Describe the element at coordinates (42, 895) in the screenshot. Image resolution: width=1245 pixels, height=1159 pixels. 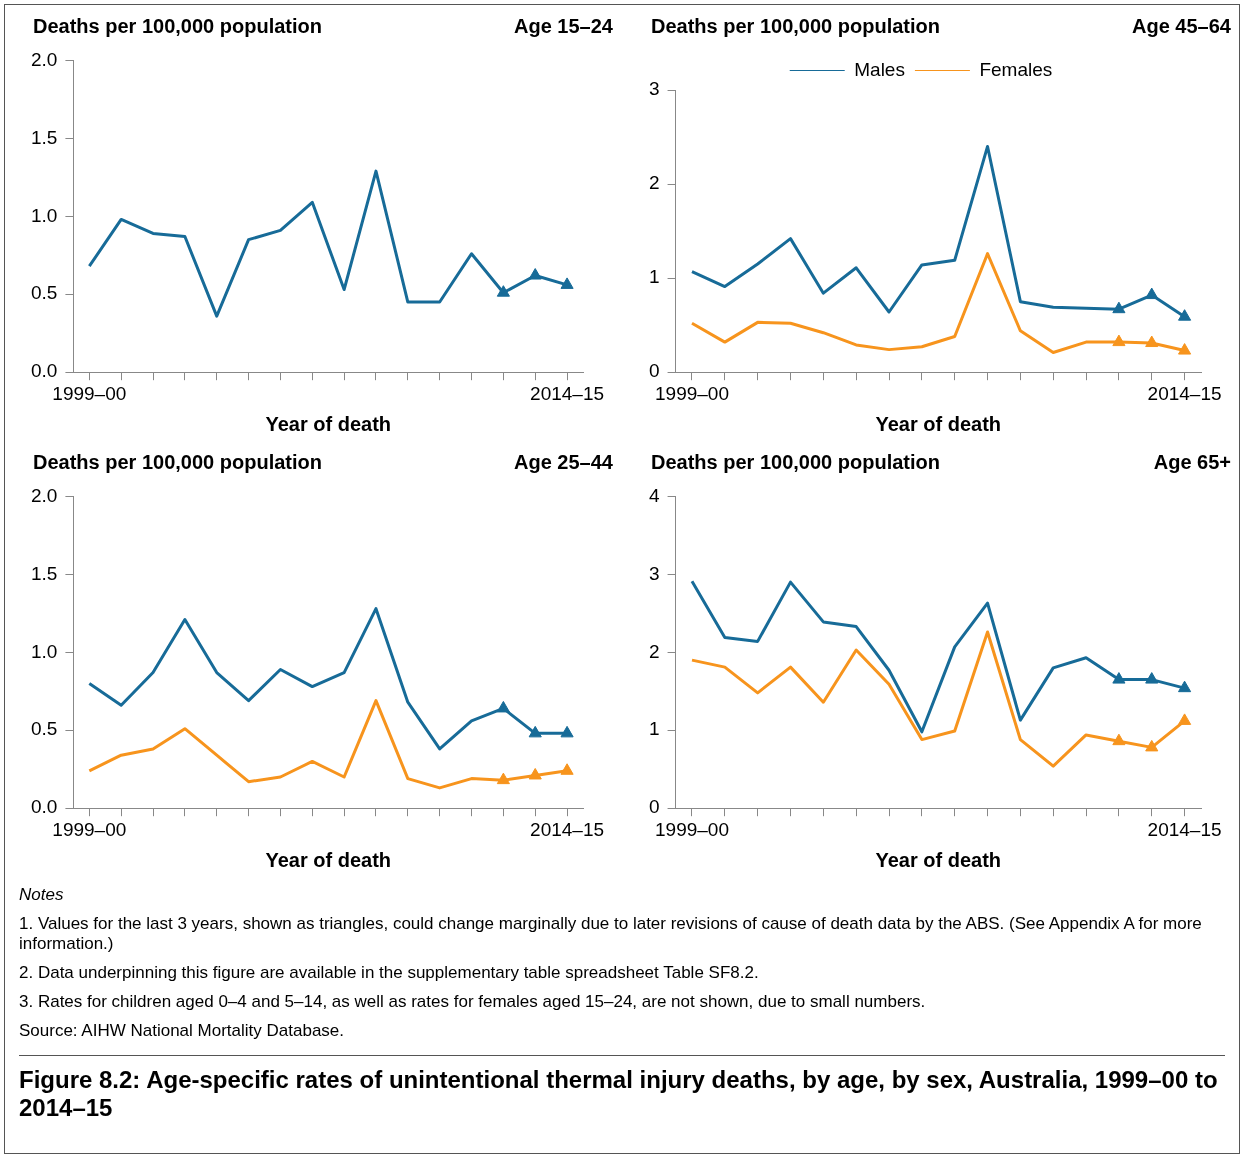
I see `text: Notes` at that location.